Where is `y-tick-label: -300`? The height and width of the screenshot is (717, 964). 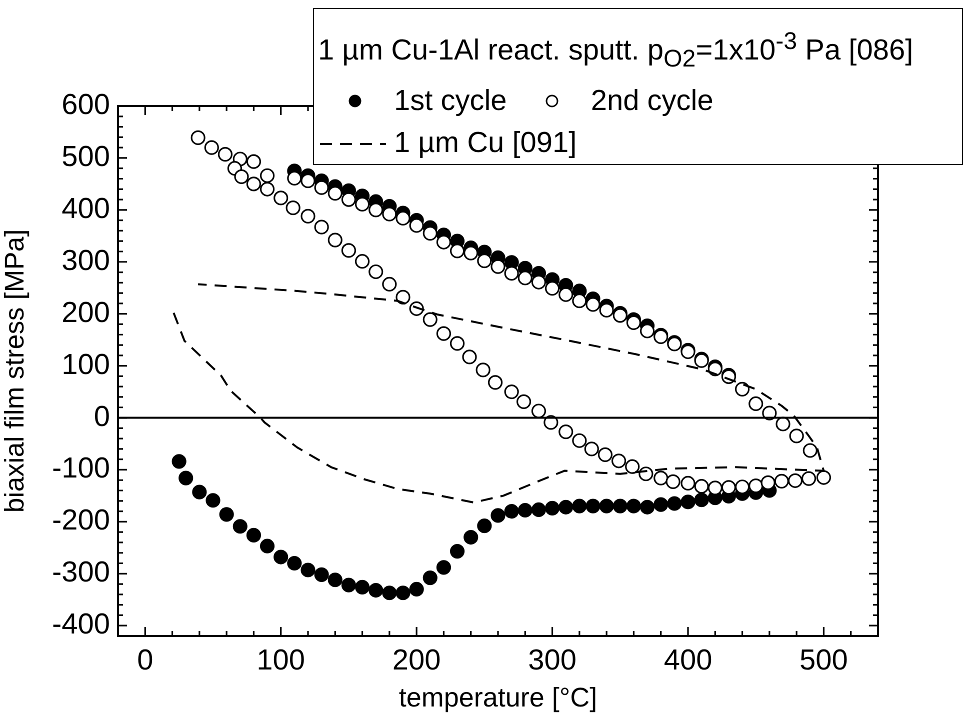 y-tick-label: -300 is located at coordinates (81, 572).